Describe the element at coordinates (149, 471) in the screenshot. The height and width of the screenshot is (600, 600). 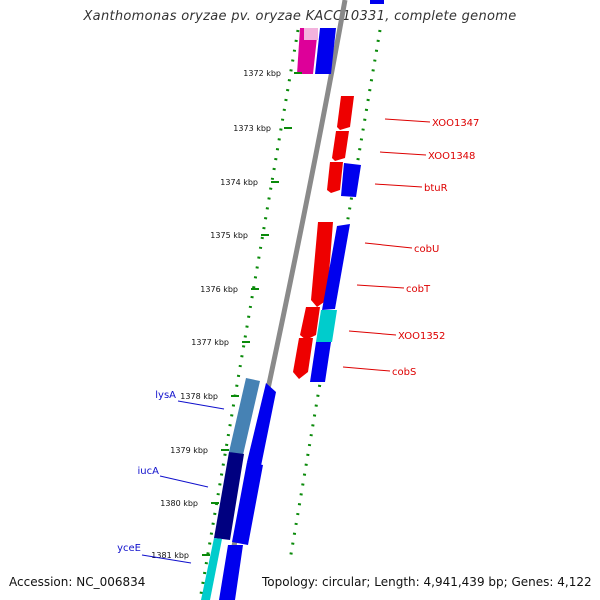
I see `gene-label-iuca: iucA` at that location.